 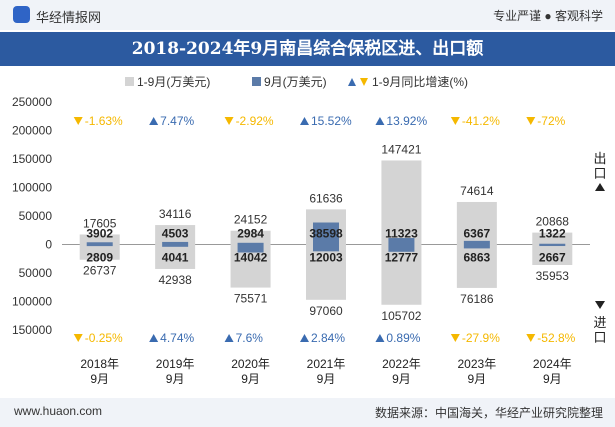 What do you see at coordinates (104, 121) in the screenshot?
I see `growth-rate-export: -1.63%` at bounding box center [104, 121].